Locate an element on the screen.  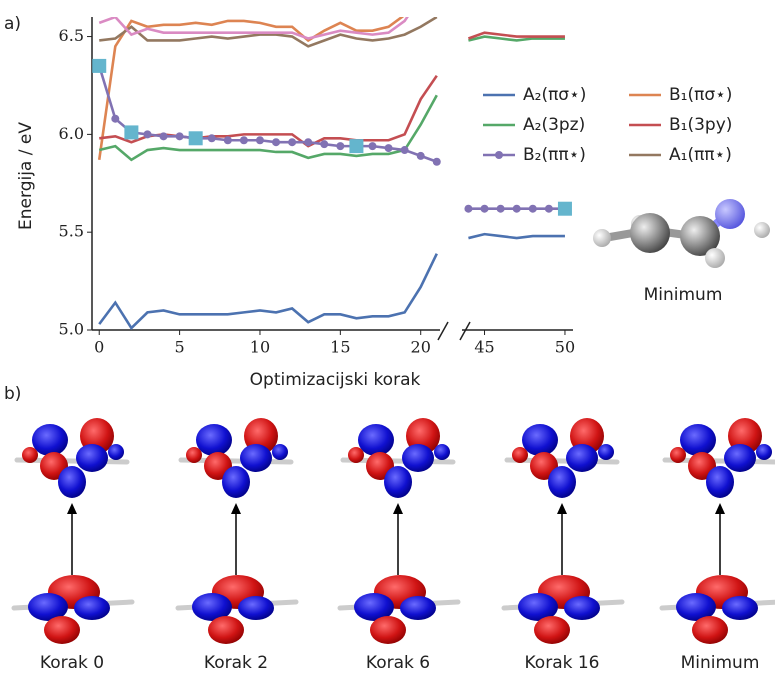
y-tick-label: 6.0 is located at coordinates (71, 133).